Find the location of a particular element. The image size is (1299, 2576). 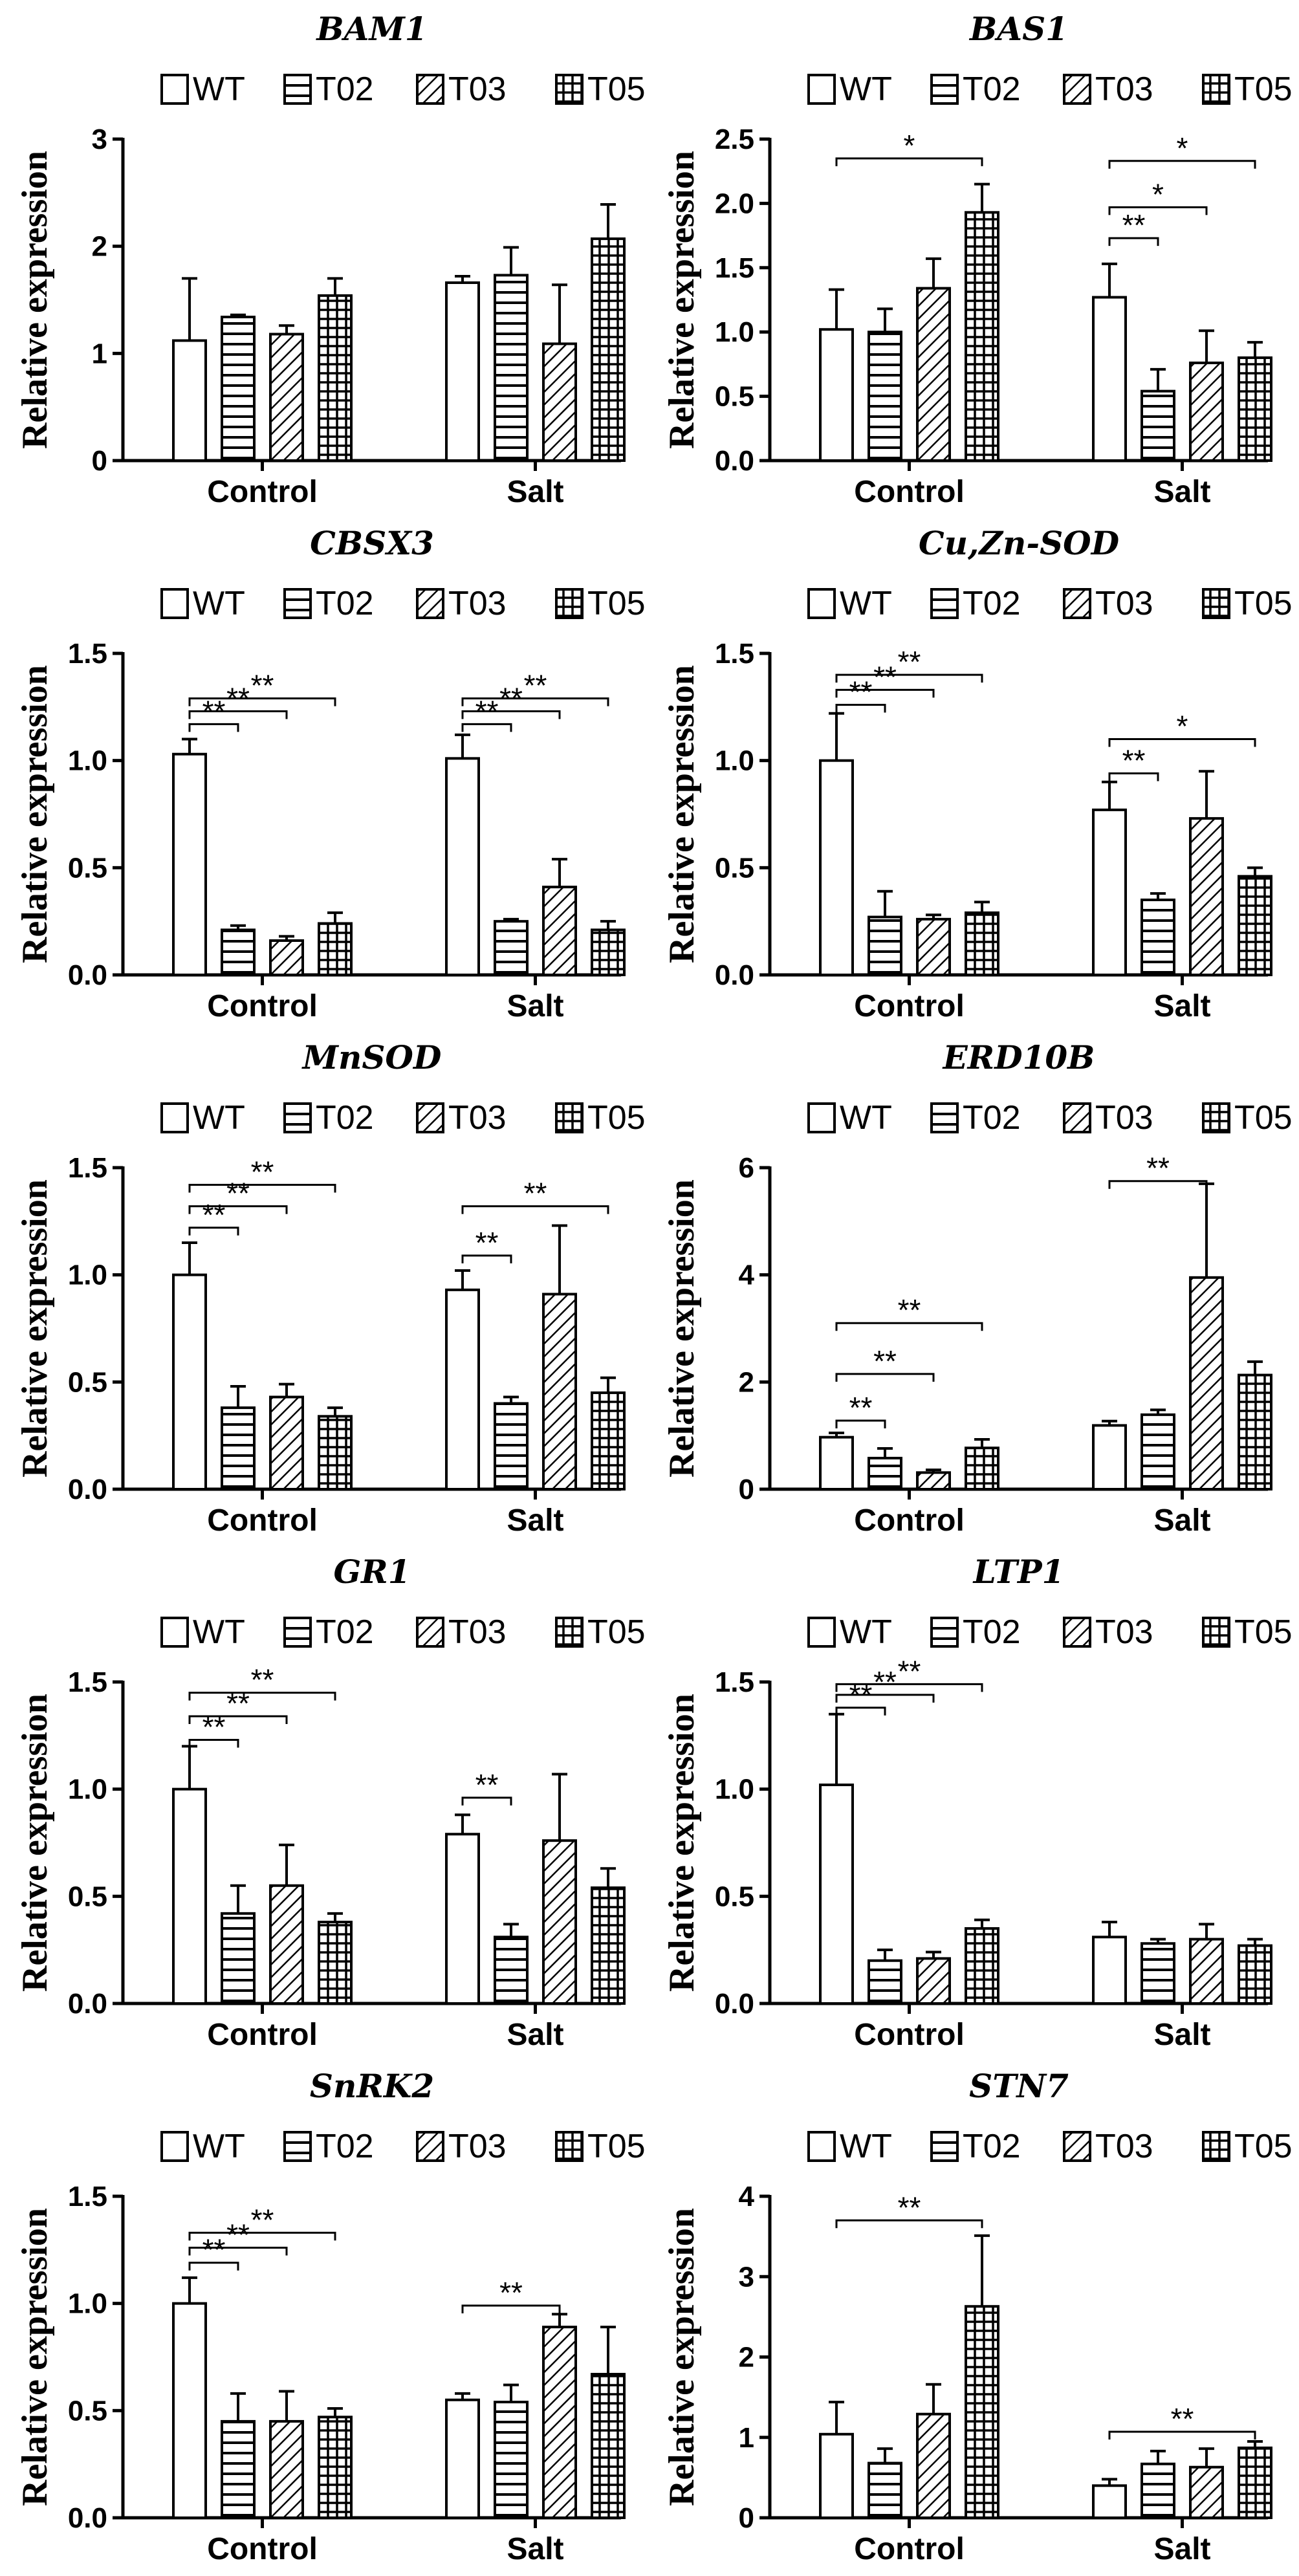

y-tick-label: 0.5 is located at coordinates (87, 1896).